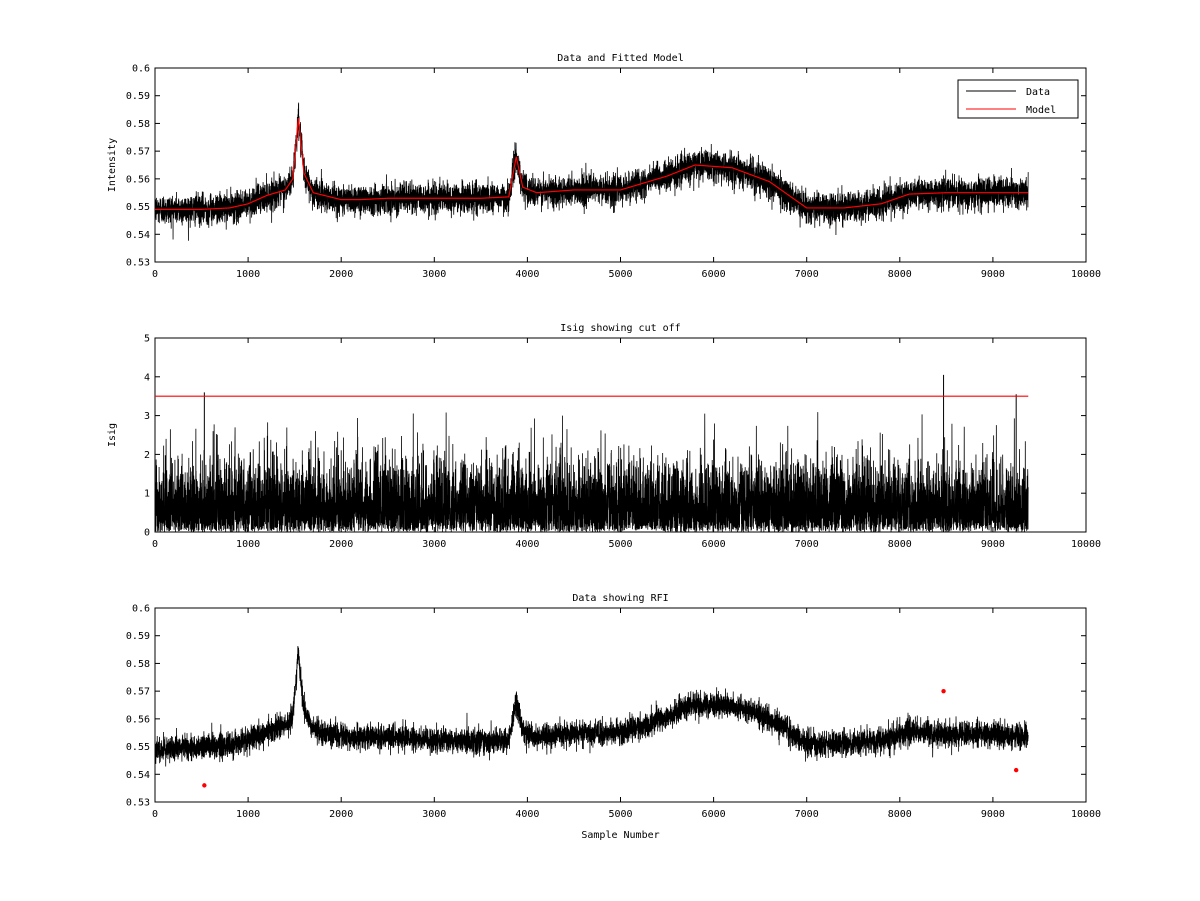 This screenshot has width=1200, height=901. Describe the element at coordinates (112, 435) in the screenshot. I see `y-axis-label: Isig` at that location.